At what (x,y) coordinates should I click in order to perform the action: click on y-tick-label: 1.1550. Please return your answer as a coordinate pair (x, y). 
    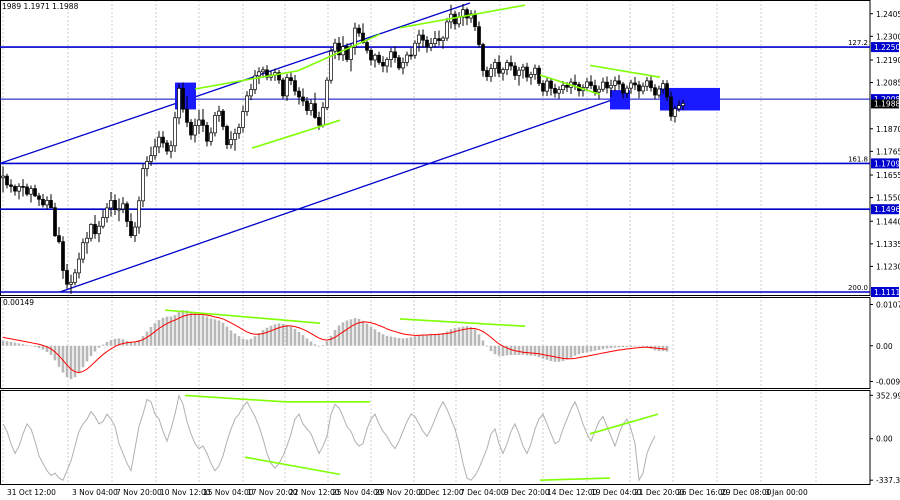
    Looking at the image, I should click on (888, 198).